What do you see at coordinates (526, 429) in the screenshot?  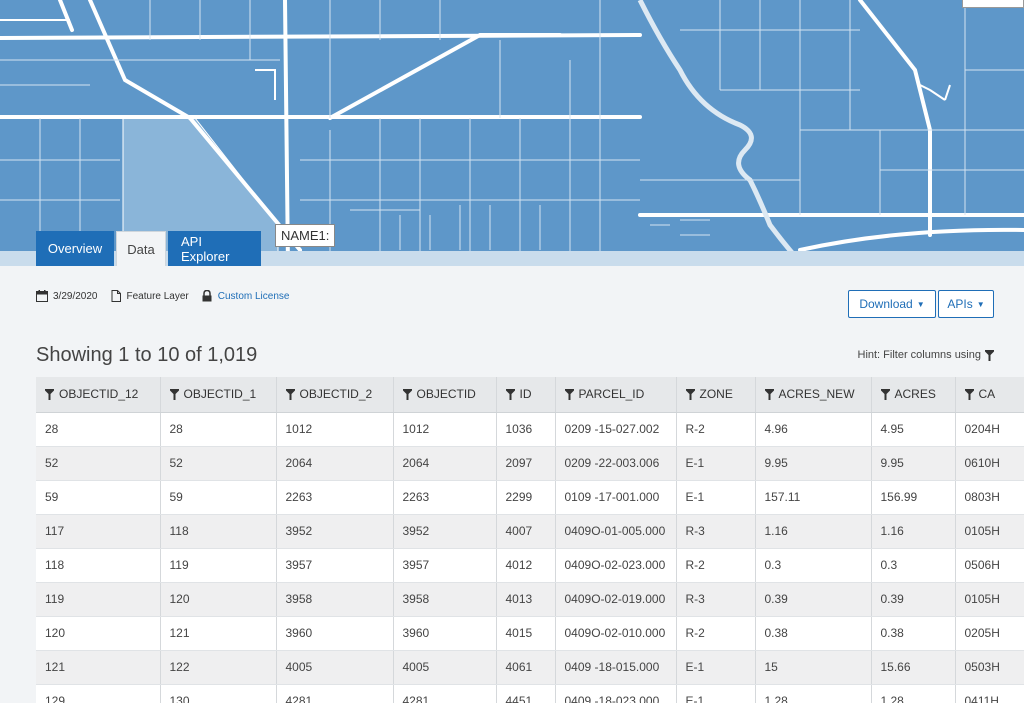 I see `table-cell: 1036` at bounding box center [526, 429].